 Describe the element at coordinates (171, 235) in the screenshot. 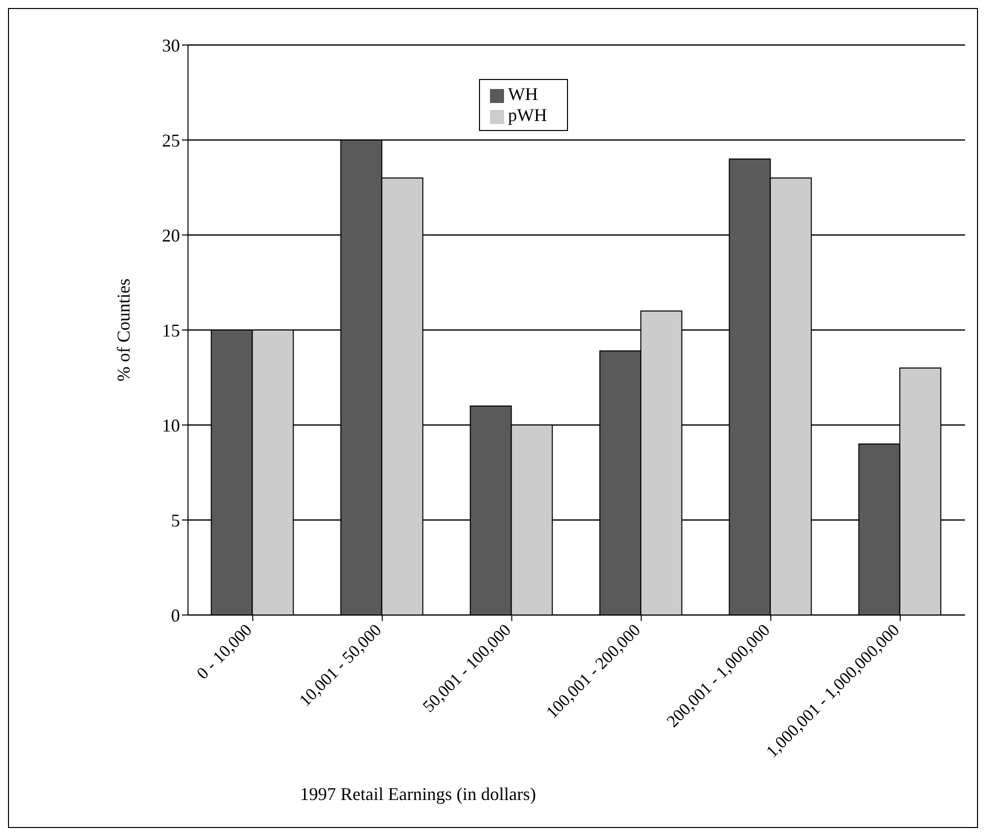

I see `y-tick-label: 20` at that location.